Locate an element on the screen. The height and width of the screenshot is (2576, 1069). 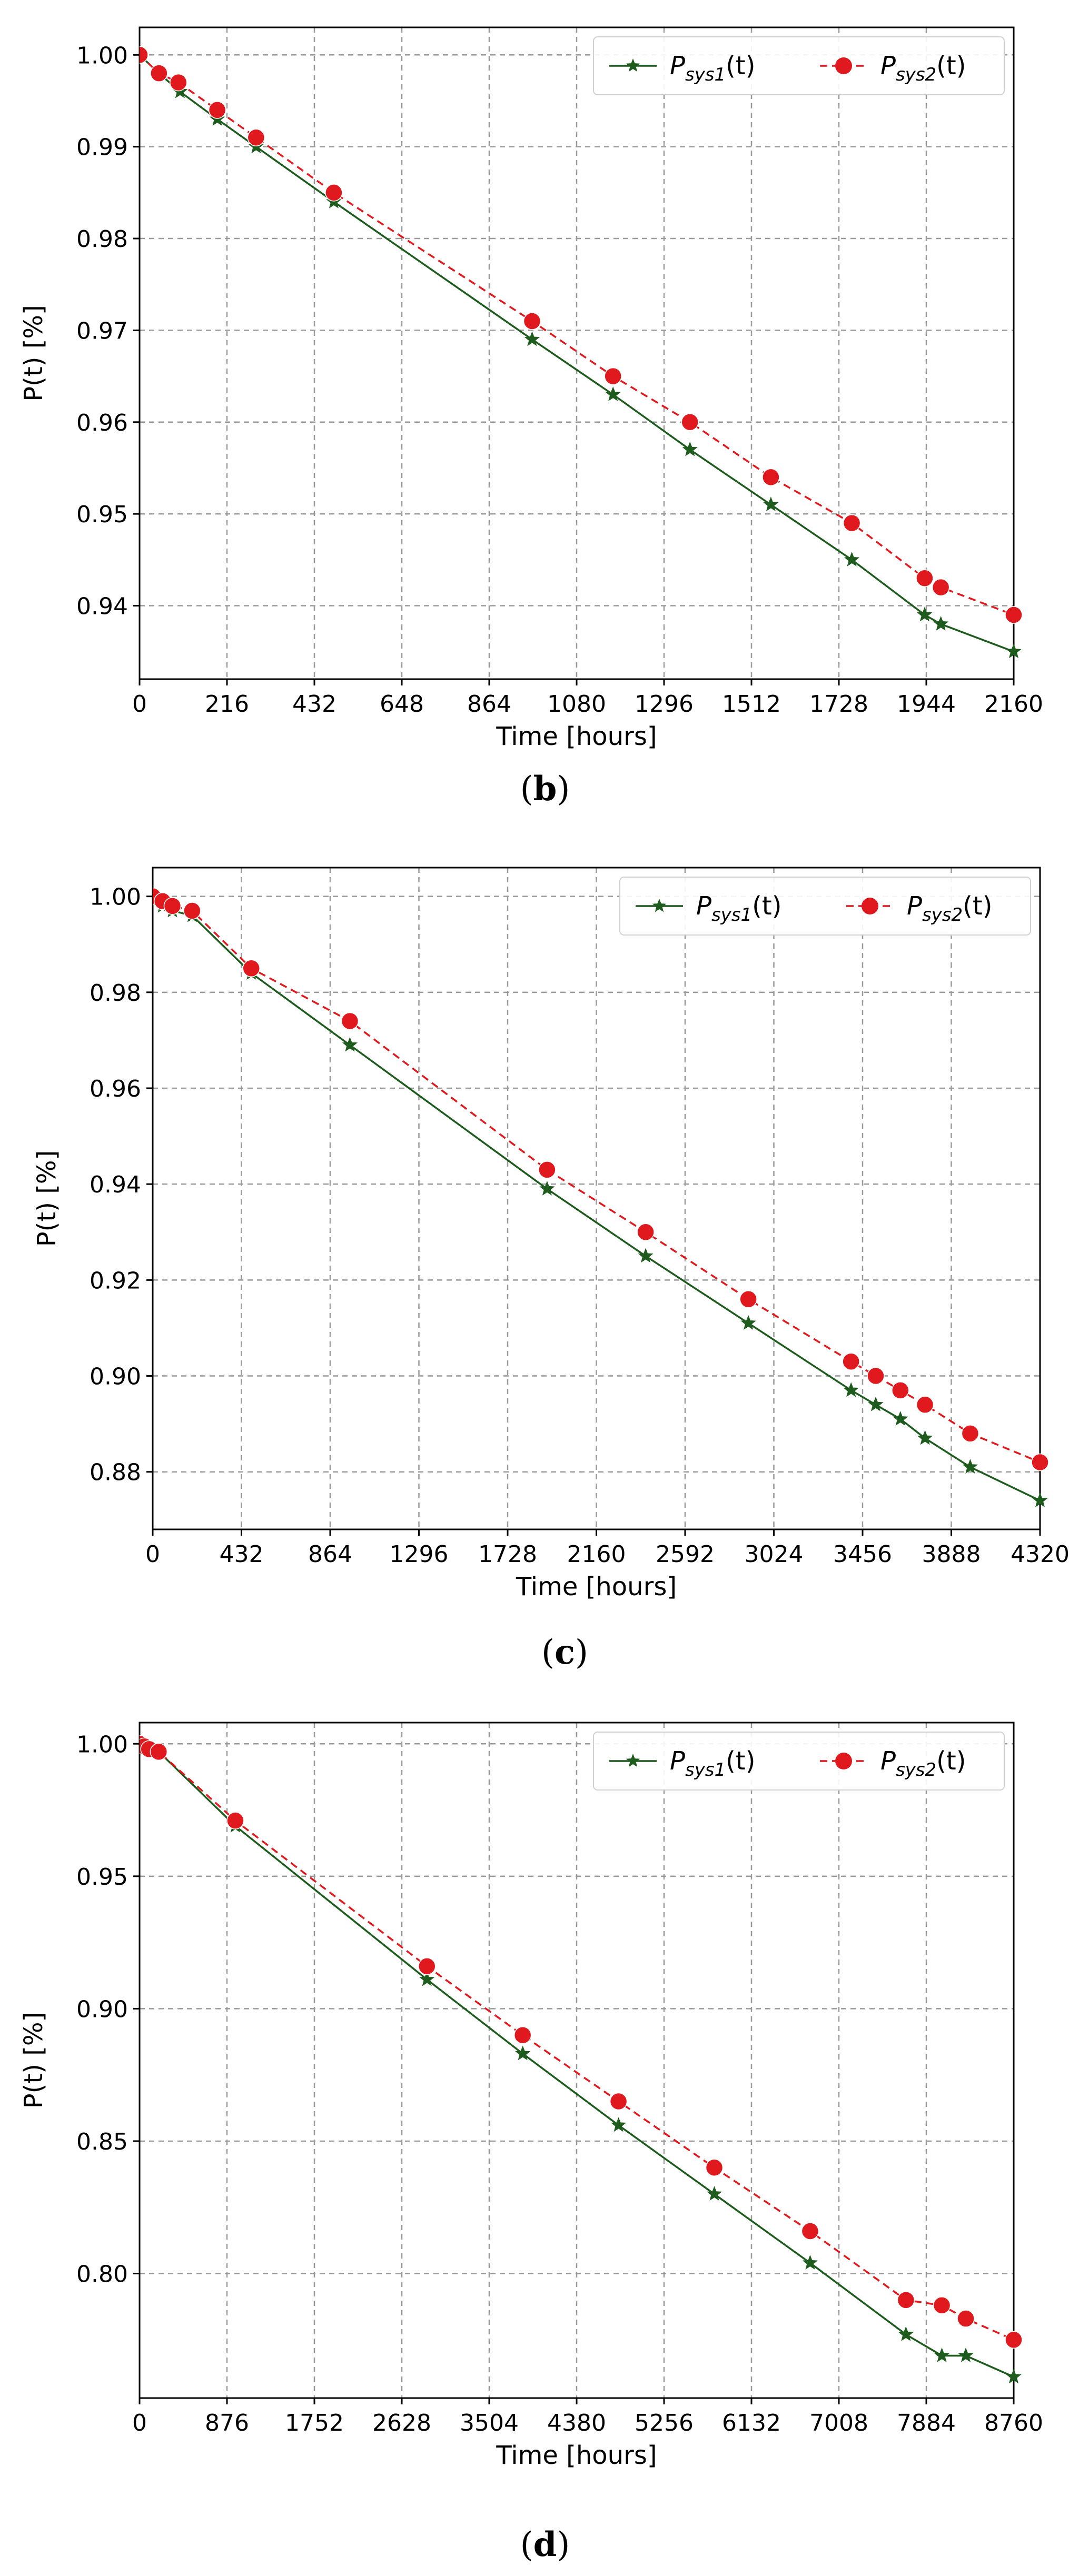
x-tick-label: 432 is located at coordinates (242, 1554).